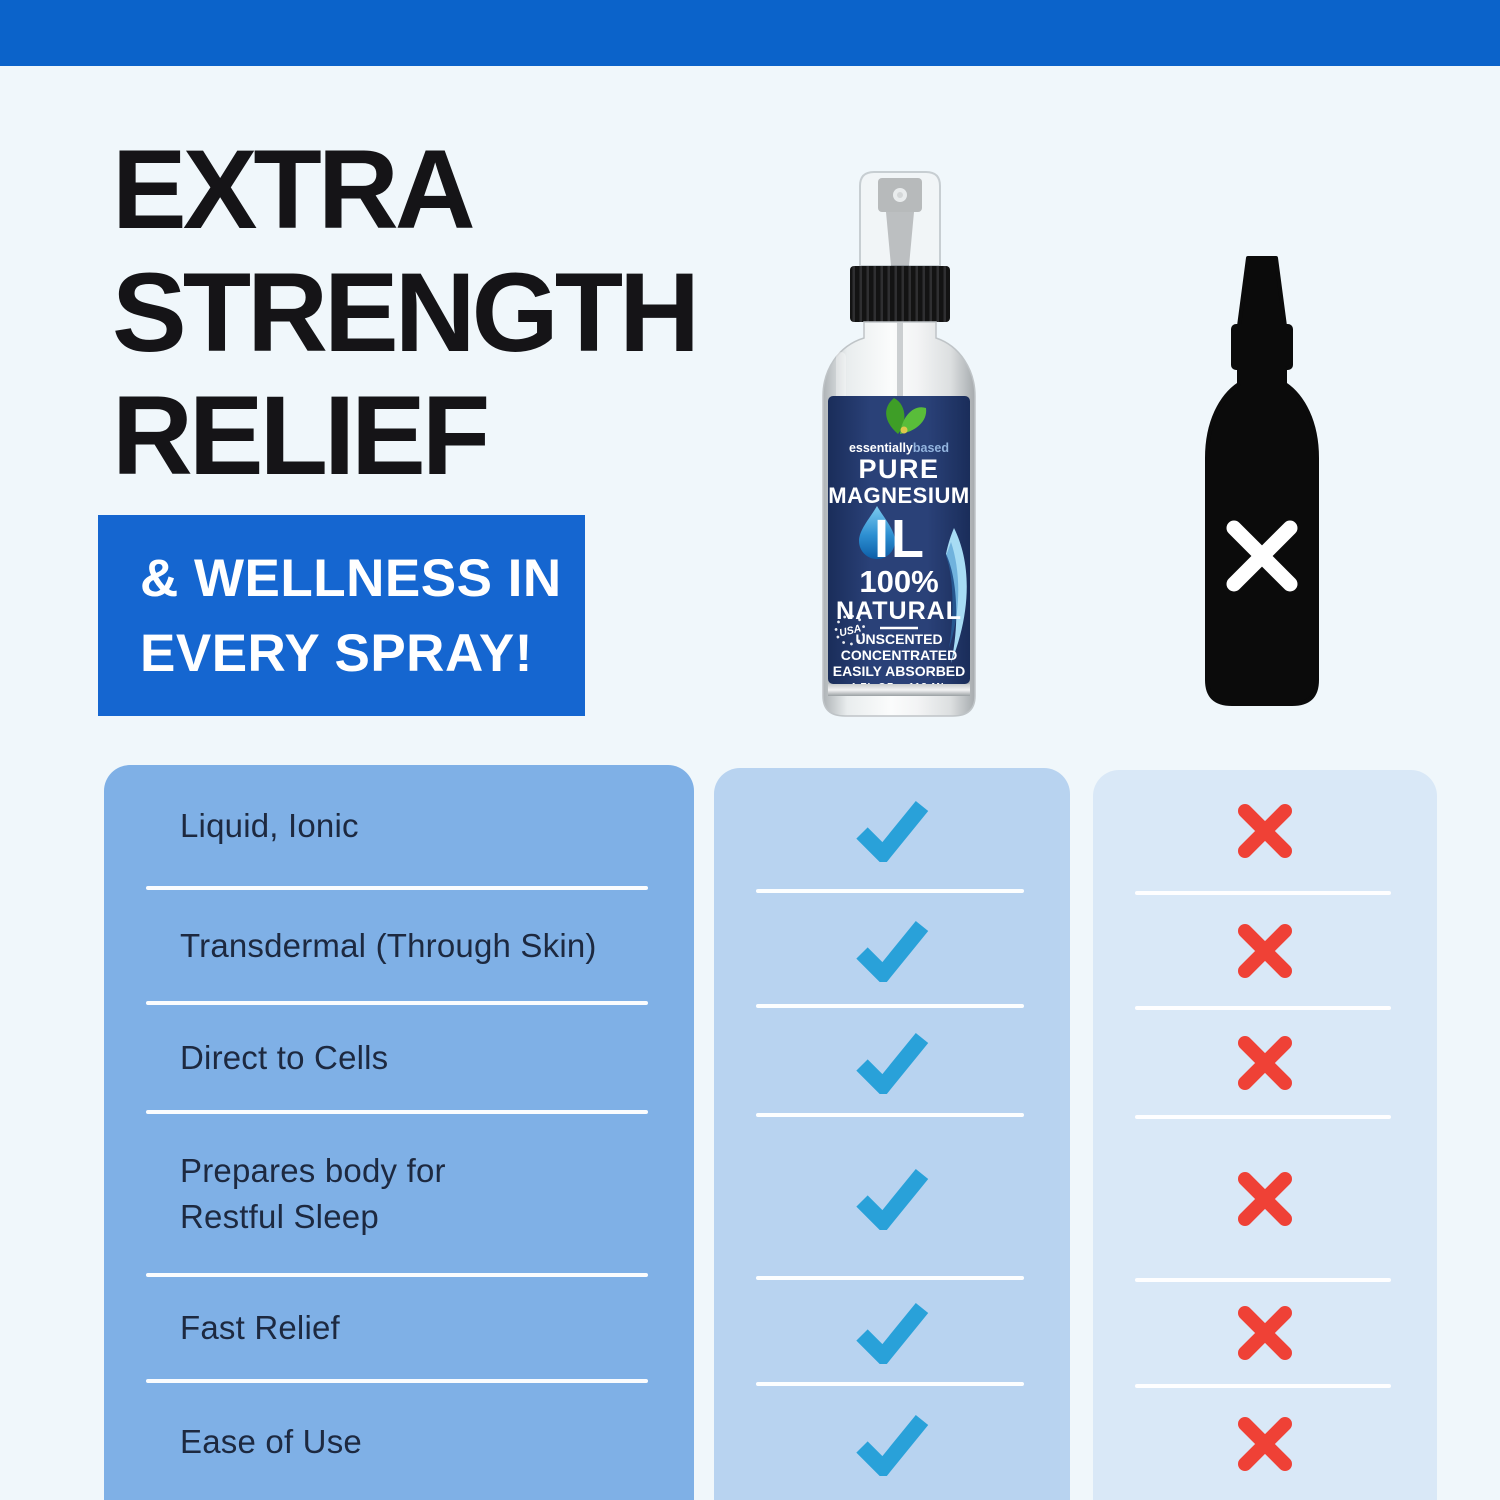 This screenshot has width=1500, height=1500. What do you see at coordinates (399, 1441) in the screenshot?
I see `feature-row: Ease of Use` at bounding box center [399, 1441].